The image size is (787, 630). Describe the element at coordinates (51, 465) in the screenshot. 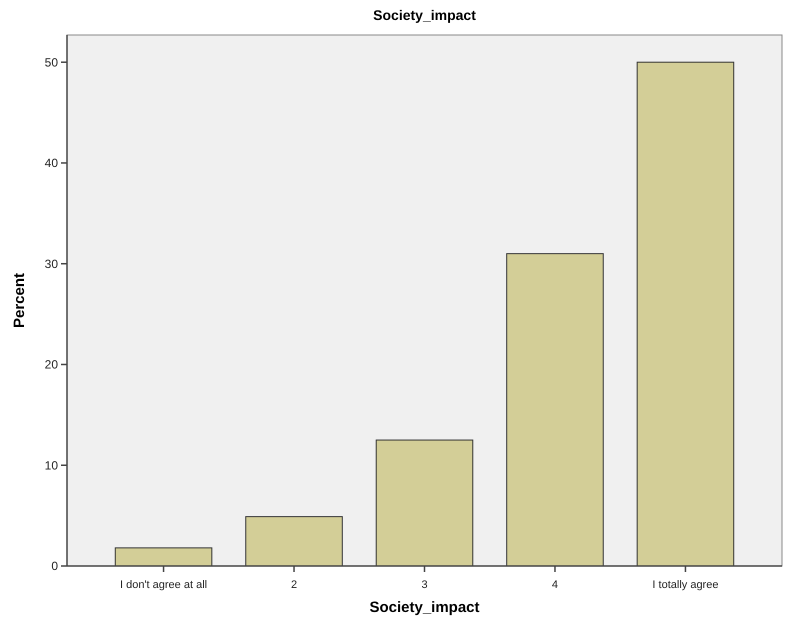

I see `y-tick-label: 10` at that location.